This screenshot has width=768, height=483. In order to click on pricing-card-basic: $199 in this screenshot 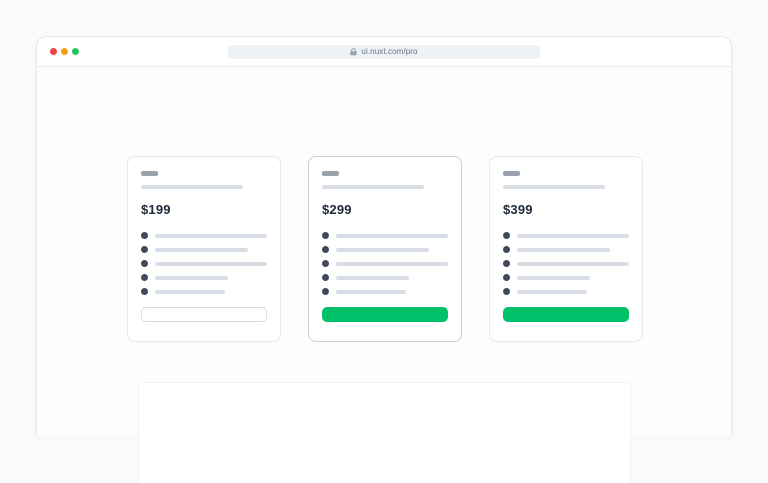, I will do `click(204, 249)`.